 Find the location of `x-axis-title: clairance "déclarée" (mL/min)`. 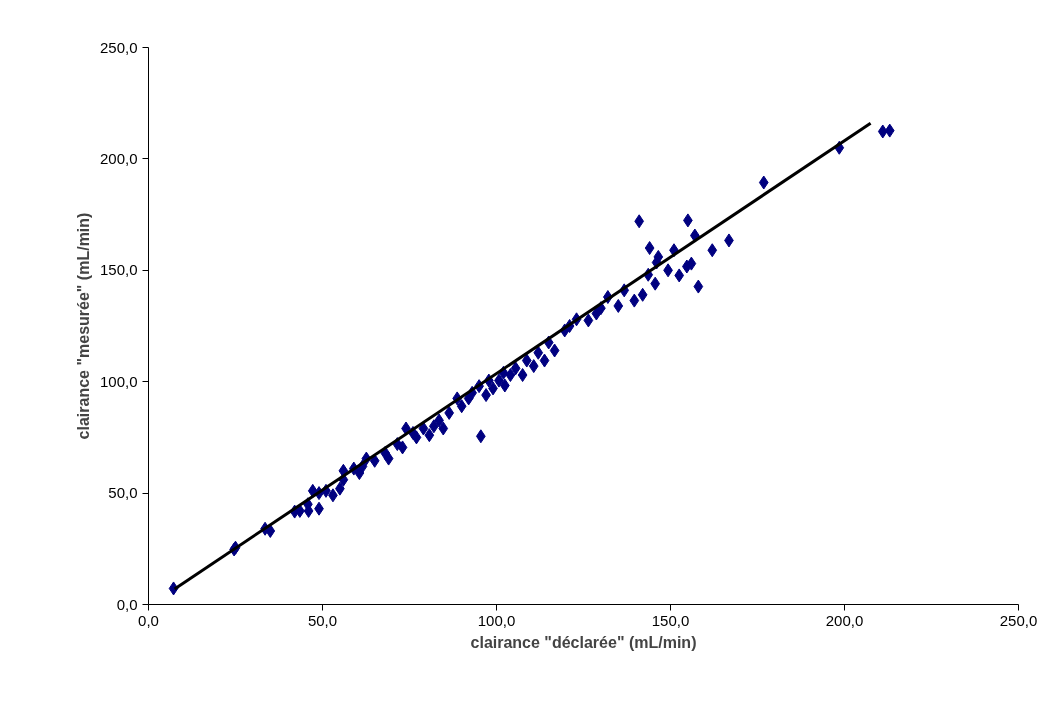

x-axis-title: clairance "déclarée" (mL/min) is located at coordinates (583, 642).